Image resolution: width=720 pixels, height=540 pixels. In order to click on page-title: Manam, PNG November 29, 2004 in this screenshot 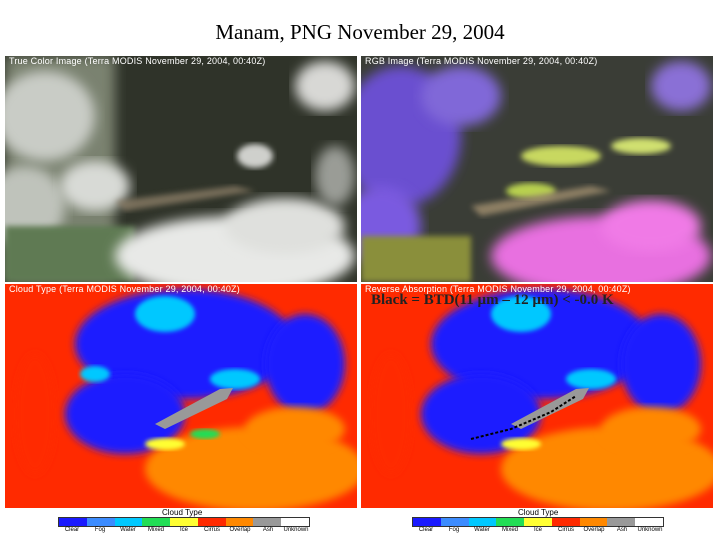, I will do `click(360, 32)`.